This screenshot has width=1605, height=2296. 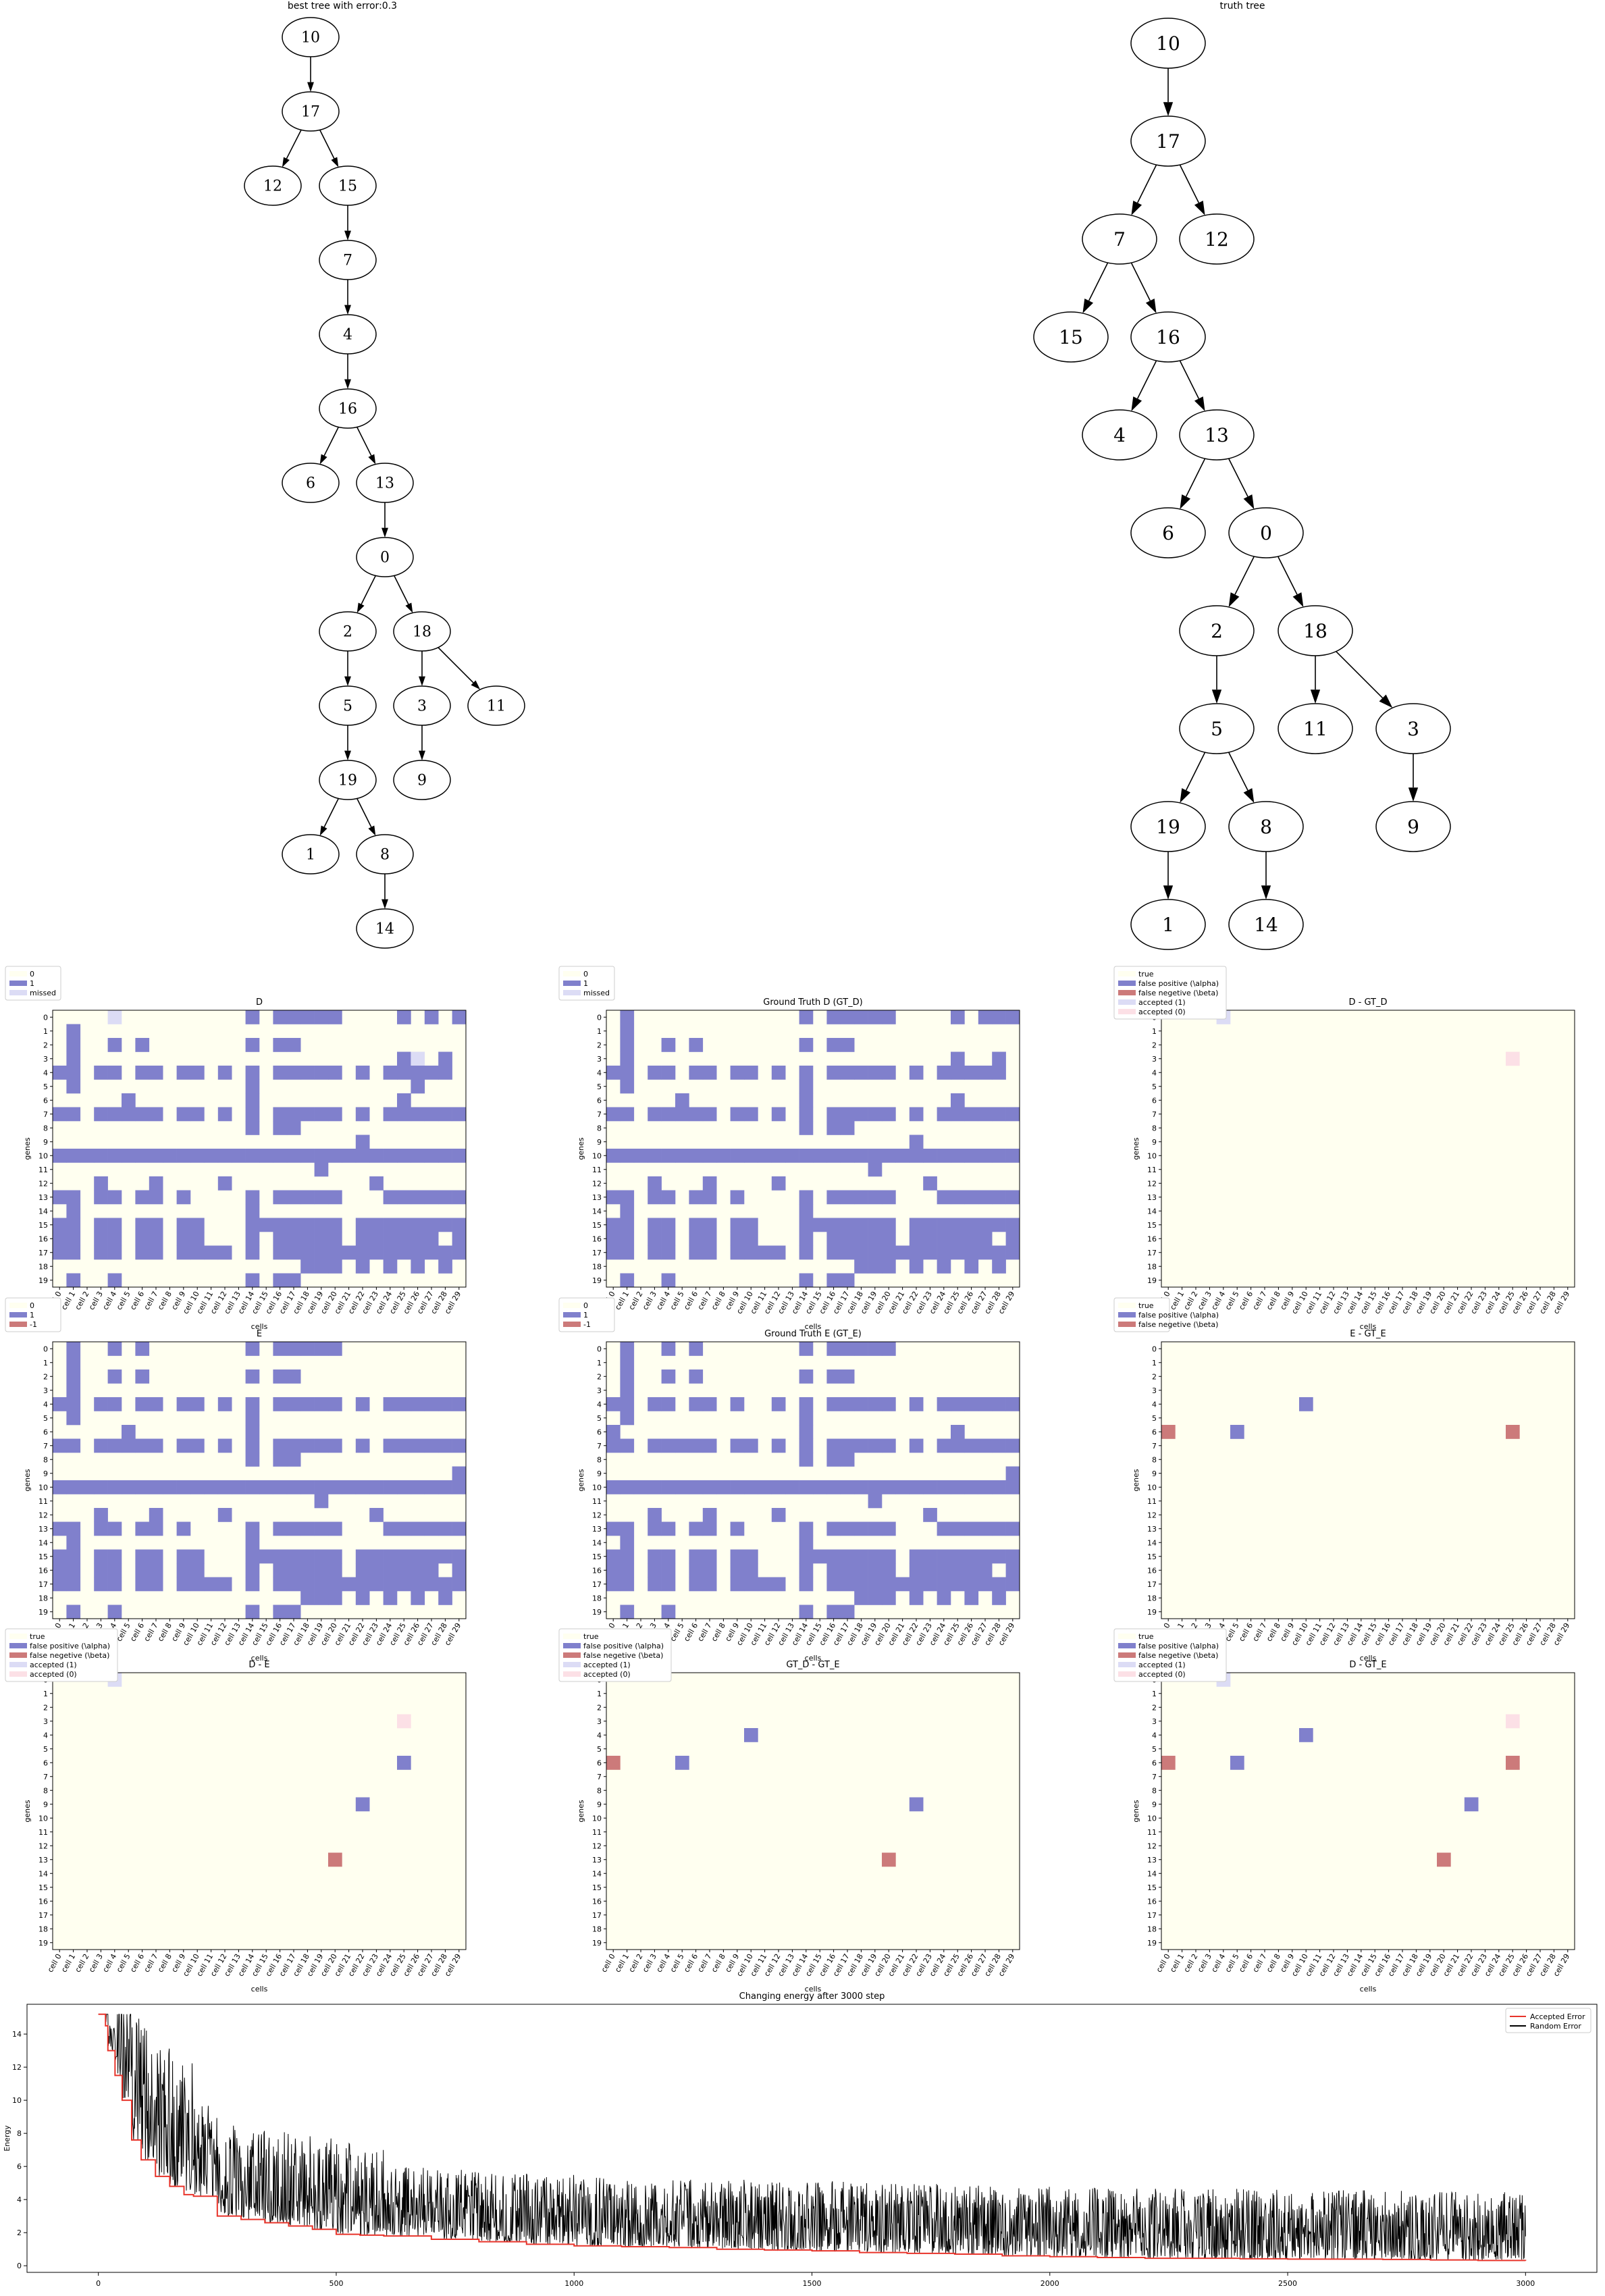 What do you see at coordinates (597, 1873) in the screenshot?
I see `y-tick-label: 14` at bounding box center [597, 1873].